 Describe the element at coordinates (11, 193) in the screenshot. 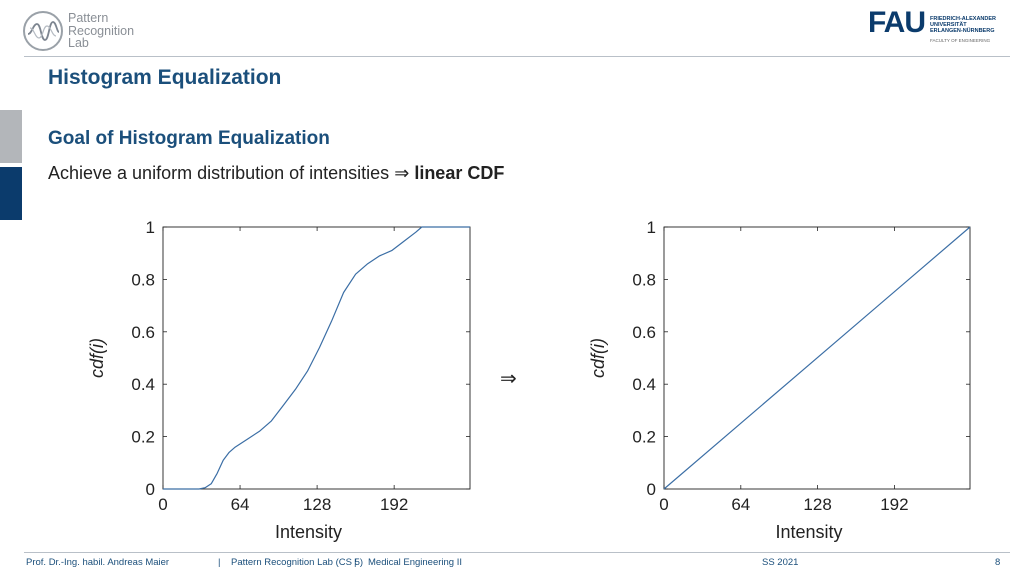

I see `side-accent-blue` at that location.